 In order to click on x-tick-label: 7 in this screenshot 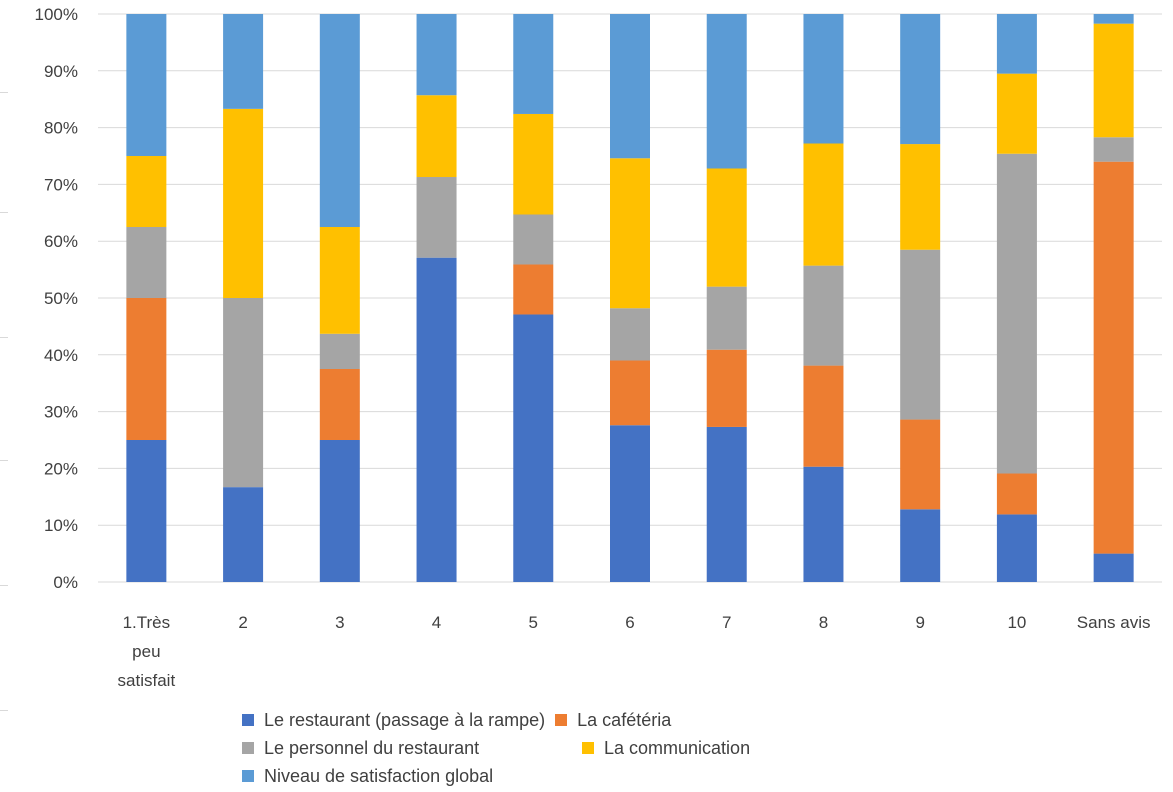, I will do `click(726, 622)`.